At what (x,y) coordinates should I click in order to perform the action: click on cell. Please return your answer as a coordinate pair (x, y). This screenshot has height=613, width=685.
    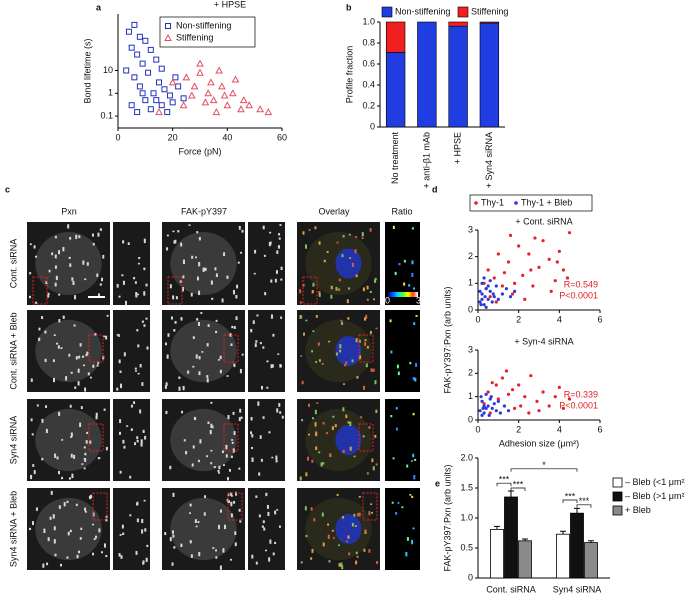
    Looking at the image, I should click on (203, 351).